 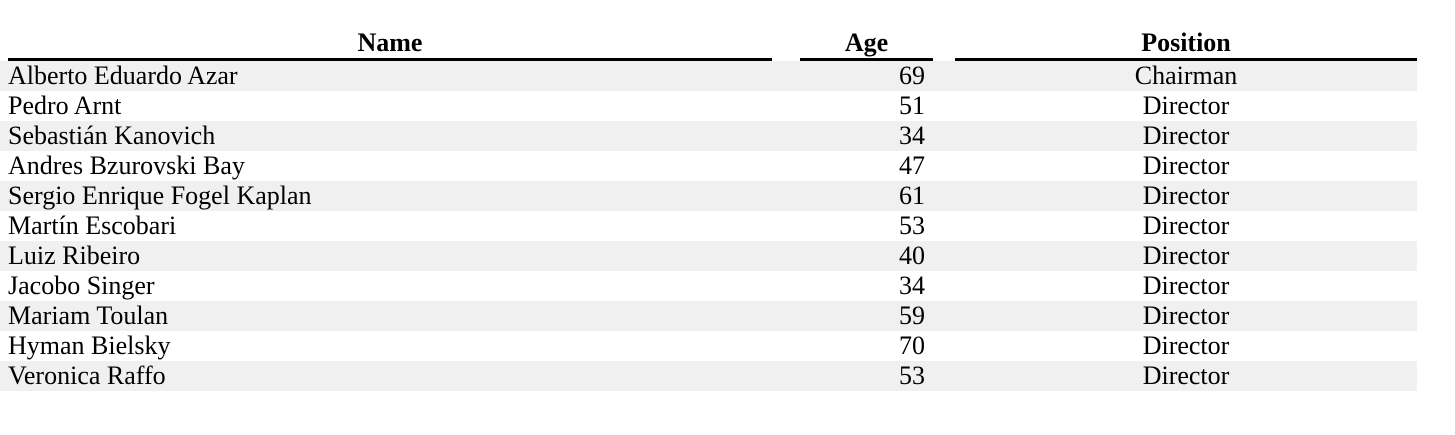 What do you see at coordinates (112, 135) in the screenshot?
I see `cell-name: Sebastián Kanovich` at bounding box center [112, 135].